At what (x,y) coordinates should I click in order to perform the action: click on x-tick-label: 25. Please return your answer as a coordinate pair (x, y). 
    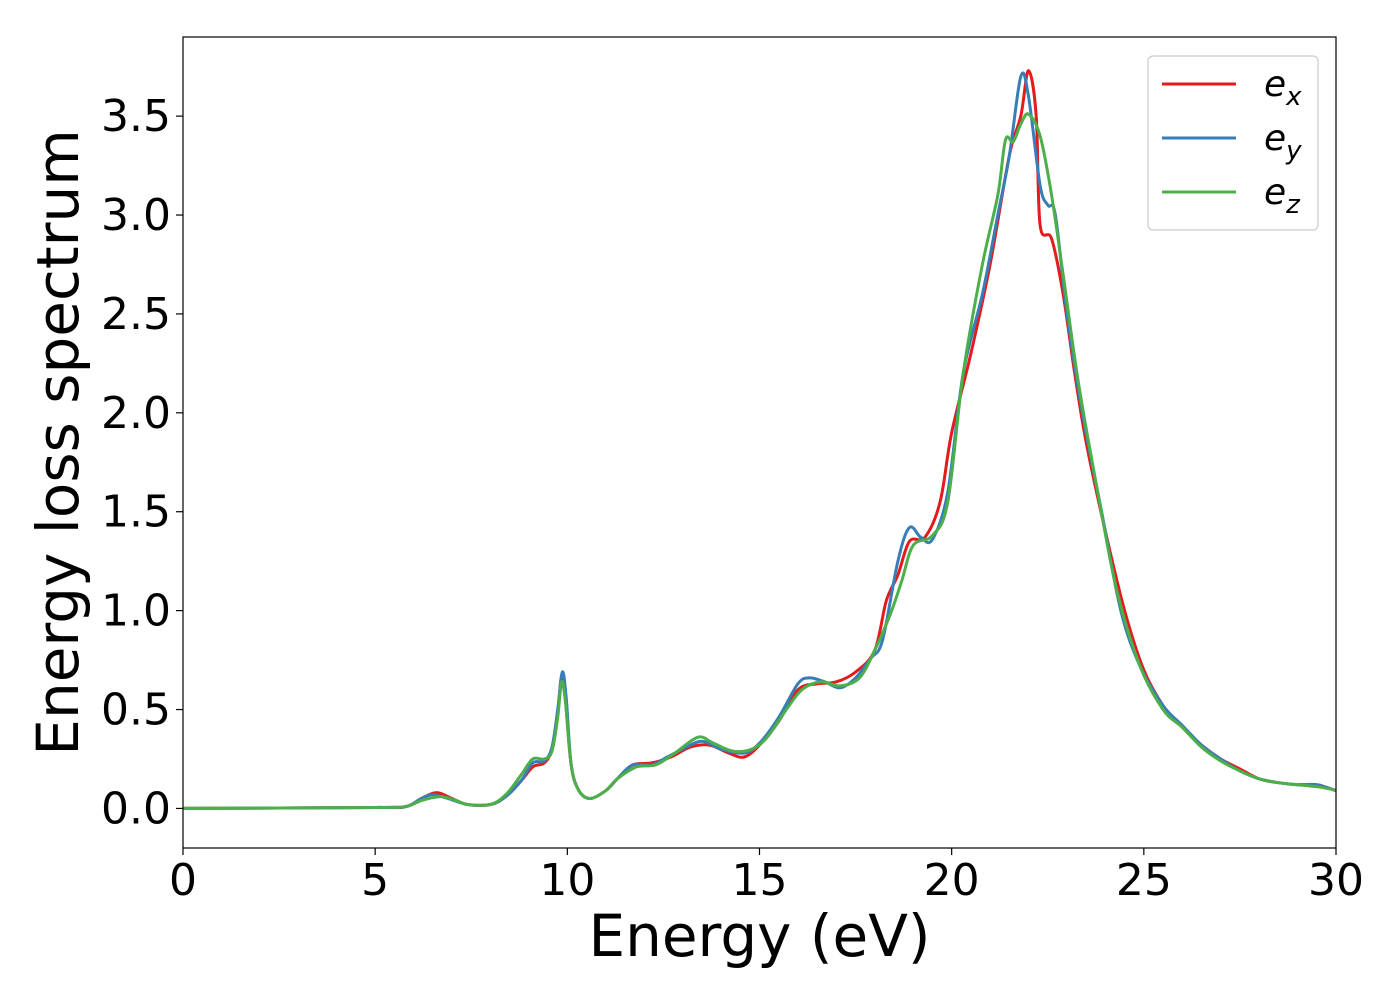
    Looking at the image, I should click on (1144, 880).